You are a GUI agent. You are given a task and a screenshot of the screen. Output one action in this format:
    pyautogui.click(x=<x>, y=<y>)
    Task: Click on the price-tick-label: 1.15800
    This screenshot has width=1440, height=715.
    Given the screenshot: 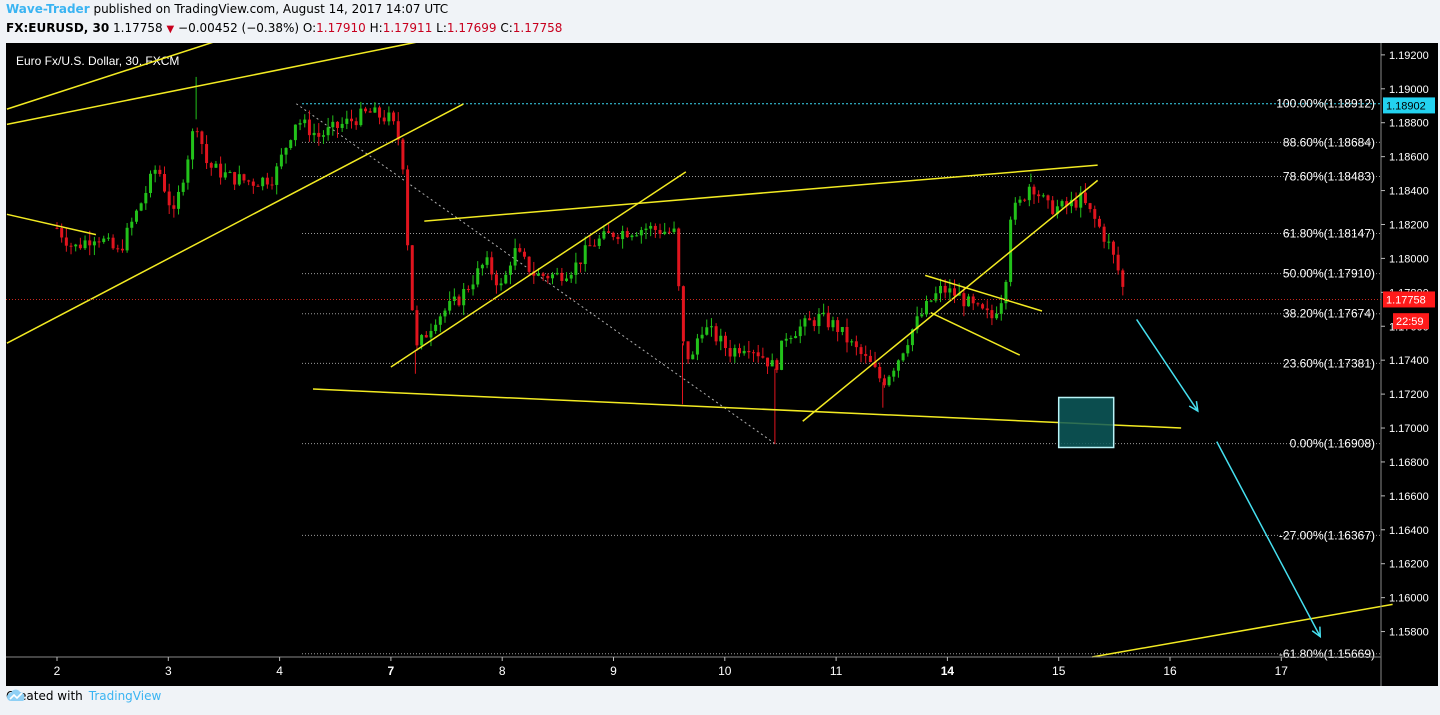 What is the action you would take?
    pyautogui.click(x=1409, y=633)
    